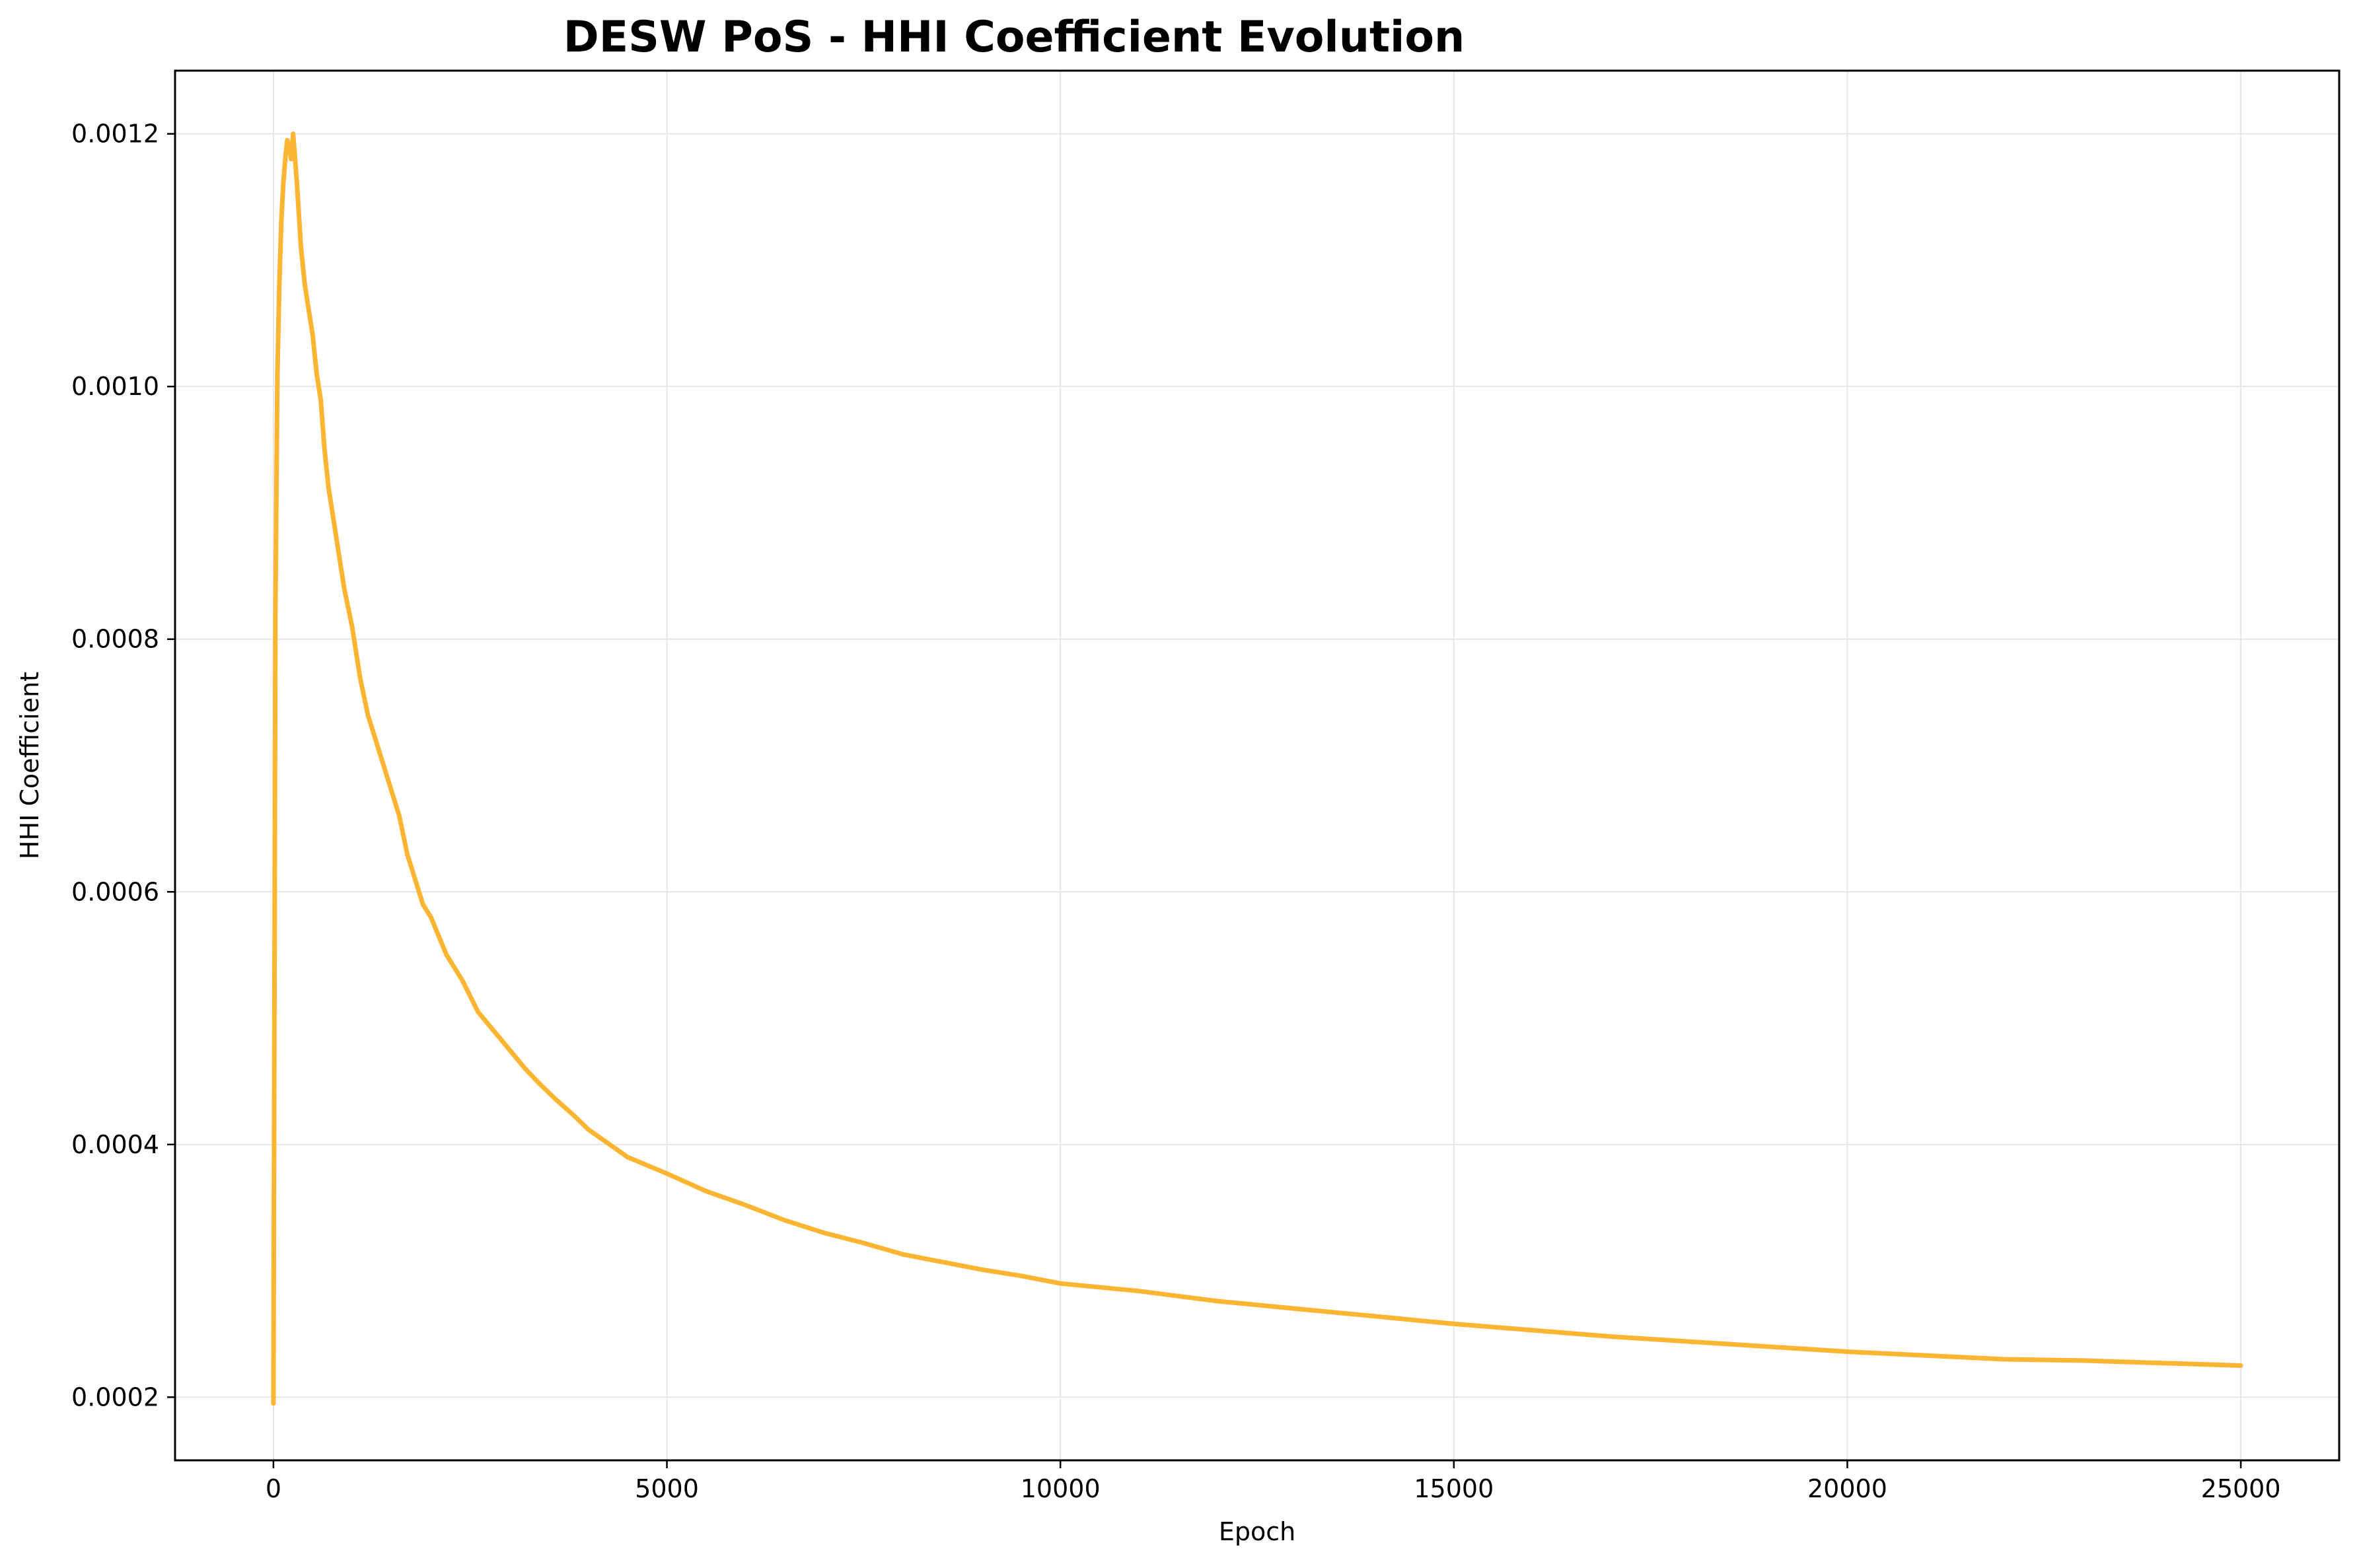 This screenshot has width=2359, height=1568. What do you see at coordinates (273, 1488) in the screenshot?
I see `x-tick-label: 0` at bounding box center [273, 1488].